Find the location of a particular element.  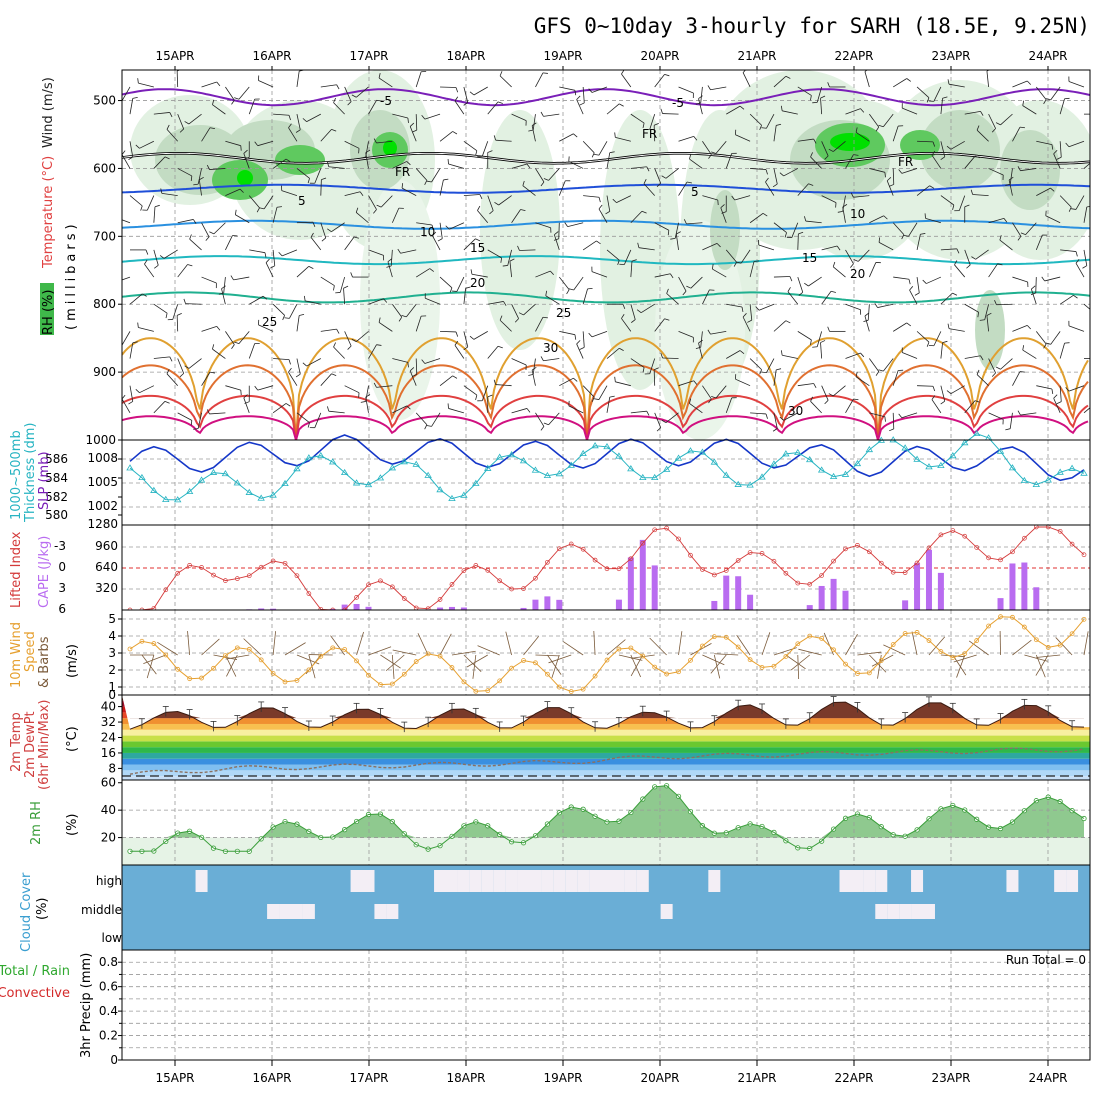

date-label-bottom: 20APR is located at coordinates (659, 1078).